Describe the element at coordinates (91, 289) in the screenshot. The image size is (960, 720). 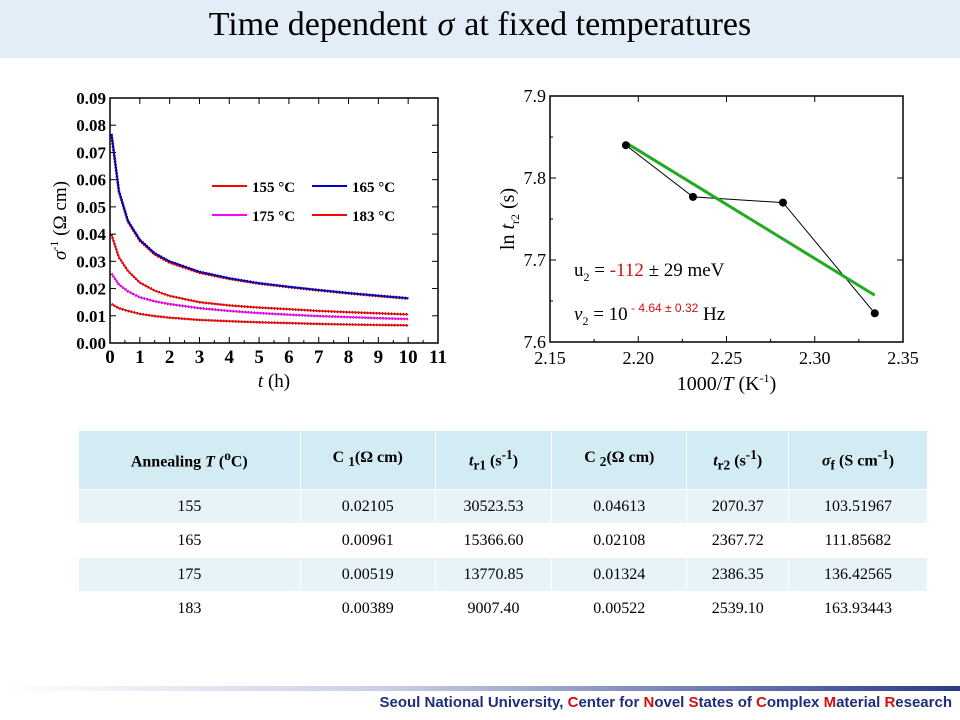
I see `y-tick-label: 0.02` at that location.